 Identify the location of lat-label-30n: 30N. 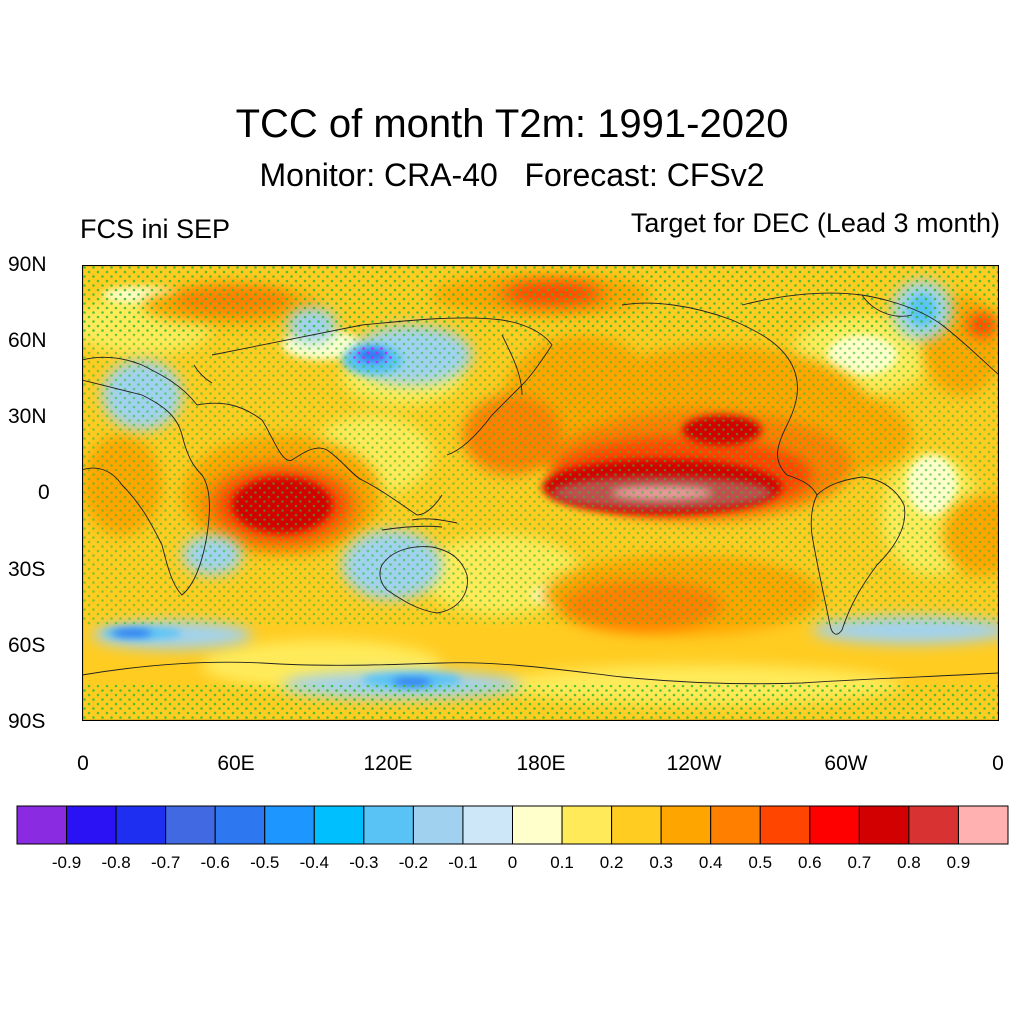
(27, 416).